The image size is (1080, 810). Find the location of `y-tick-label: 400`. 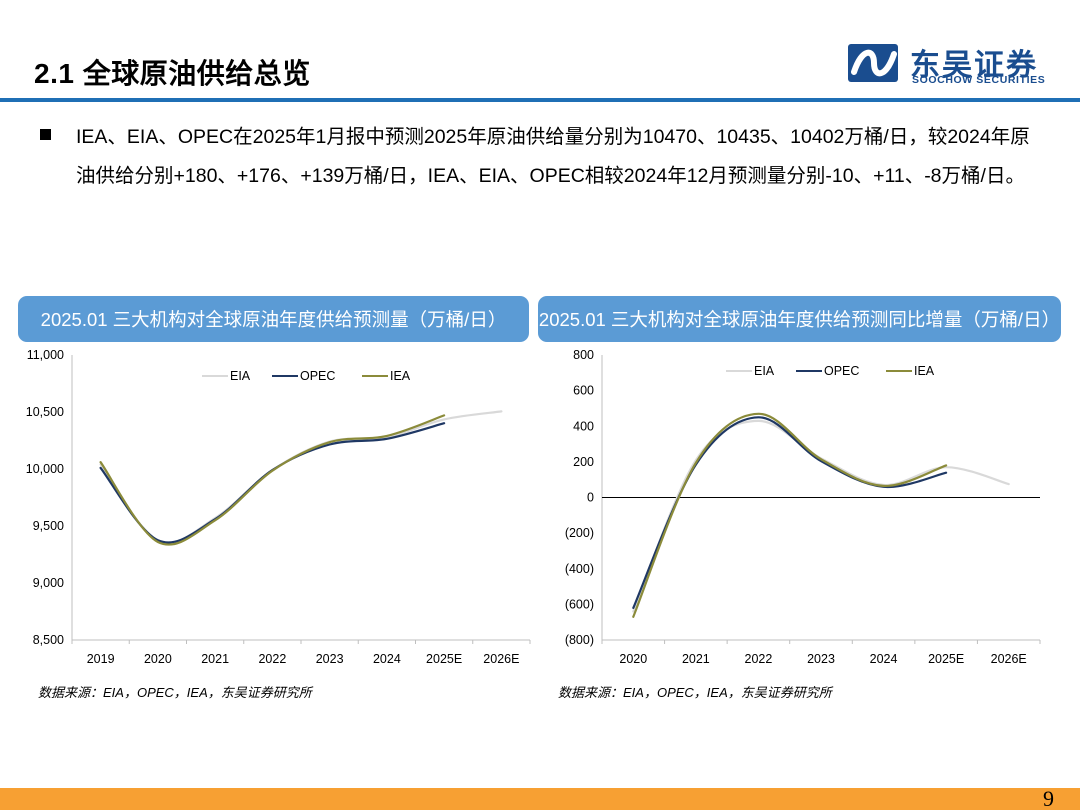

y-tick-label: 400 is located at coordinates (583, 426).